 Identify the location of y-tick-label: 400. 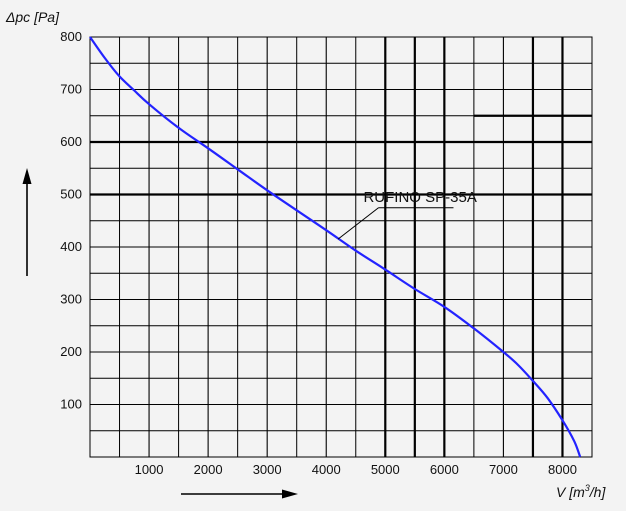
(71, 246).